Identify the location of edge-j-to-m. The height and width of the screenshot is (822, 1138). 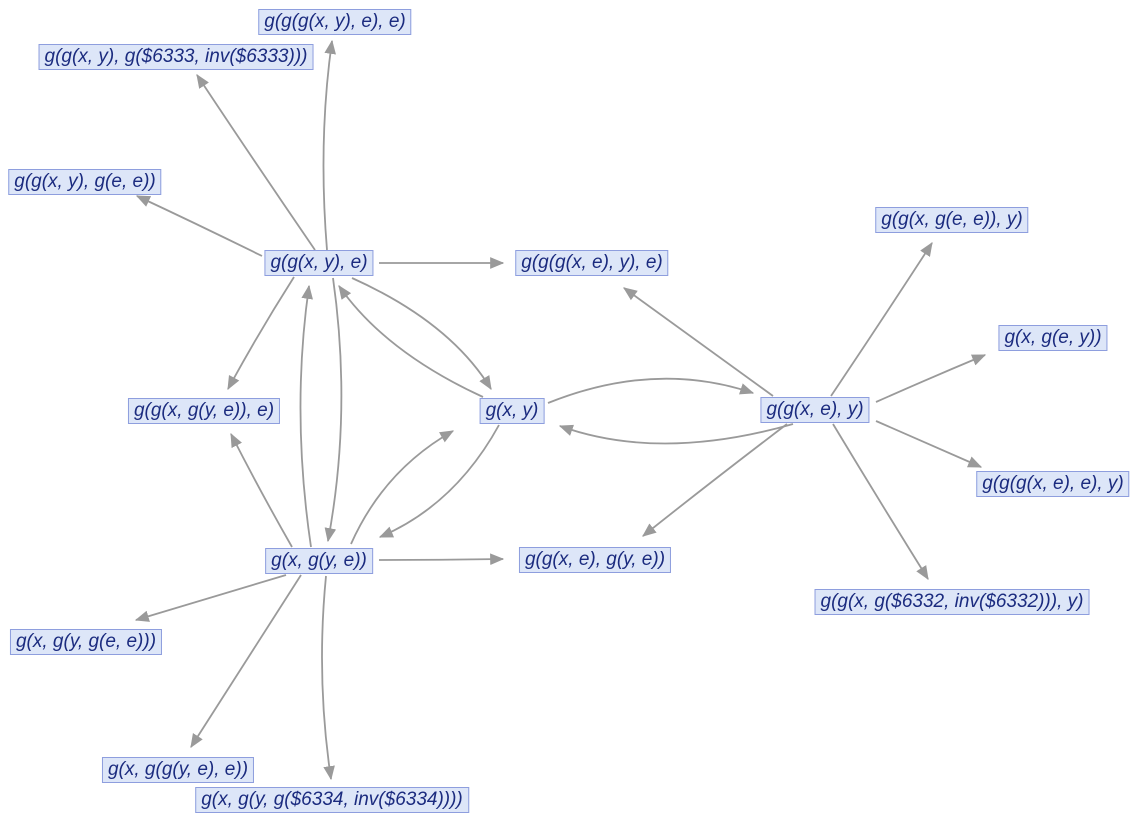
(715, 480).